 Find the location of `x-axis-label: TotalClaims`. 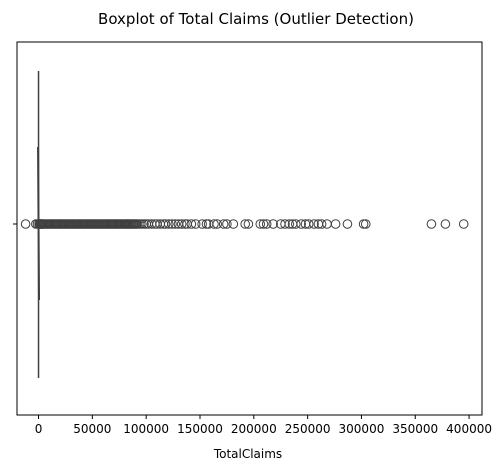

x-axis-label: TotalClaims is located at coordinates (247, 454).